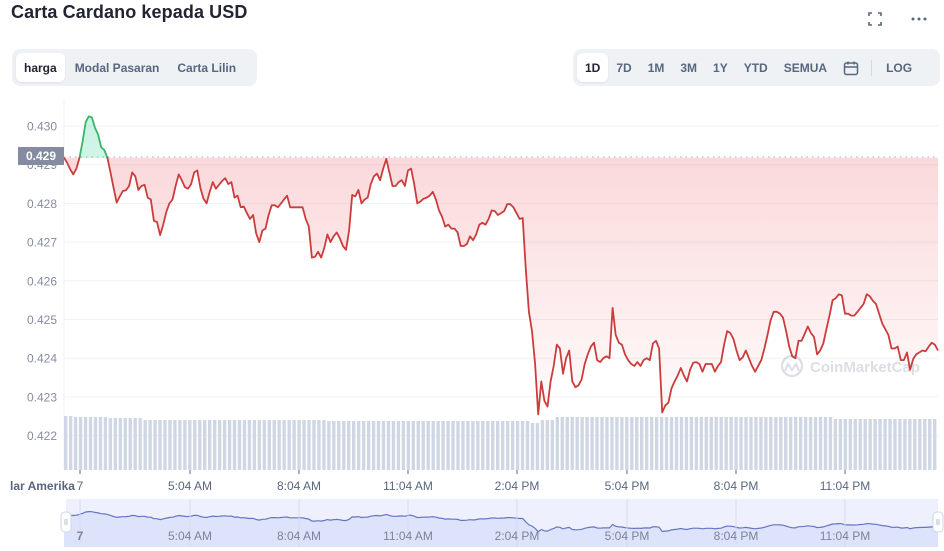  What do you see at coordinates (117, 67) in the screenshot?
I see `tab-modal-pasaran: Modal Pasaran` at bounding box center [117, 67].